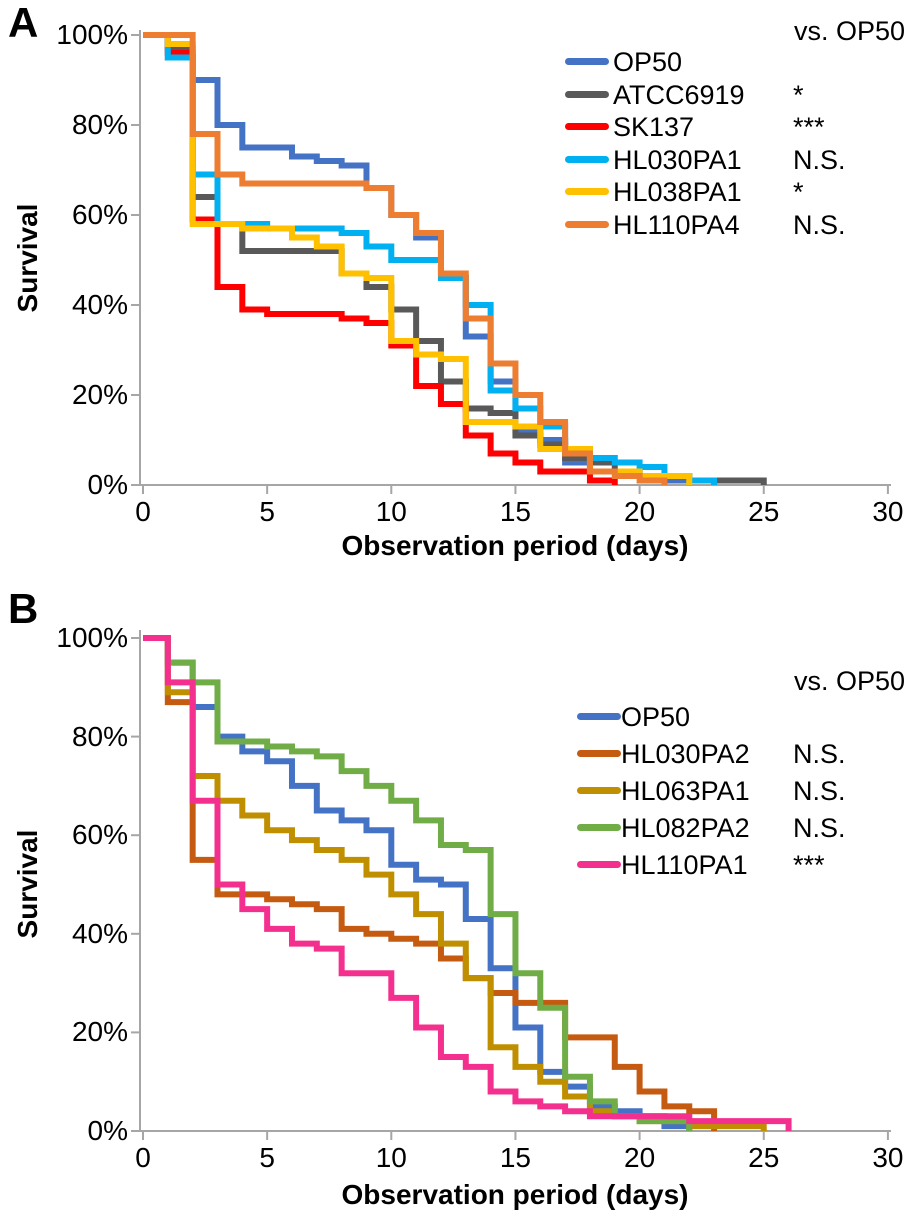 The image size is (912, 1218). I want to click on legend-line-swatch-ATCC6919, so click(587, 94).